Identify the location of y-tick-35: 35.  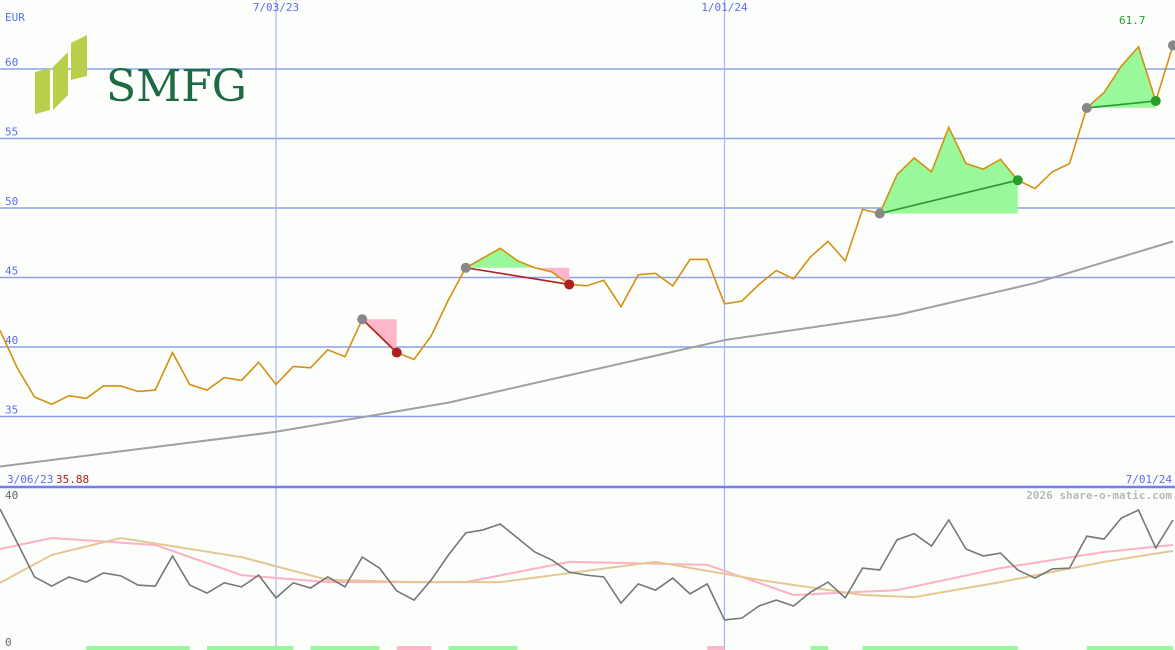
(11, 410).